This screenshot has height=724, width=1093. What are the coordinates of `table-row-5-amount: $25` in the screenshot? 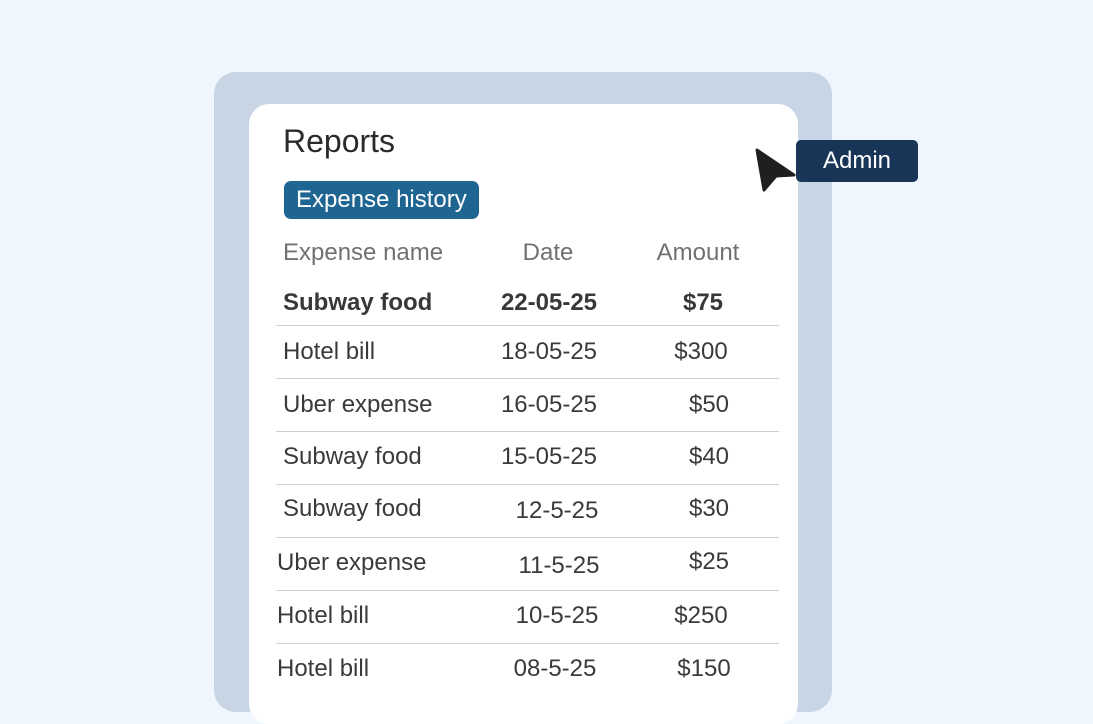 It's located at (709, 561).